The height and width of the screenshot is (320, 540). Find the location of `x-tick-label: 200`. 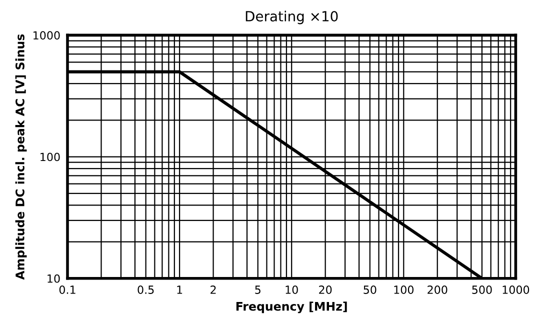

x-tick-label: 200 is located at coordinates (438, 290).